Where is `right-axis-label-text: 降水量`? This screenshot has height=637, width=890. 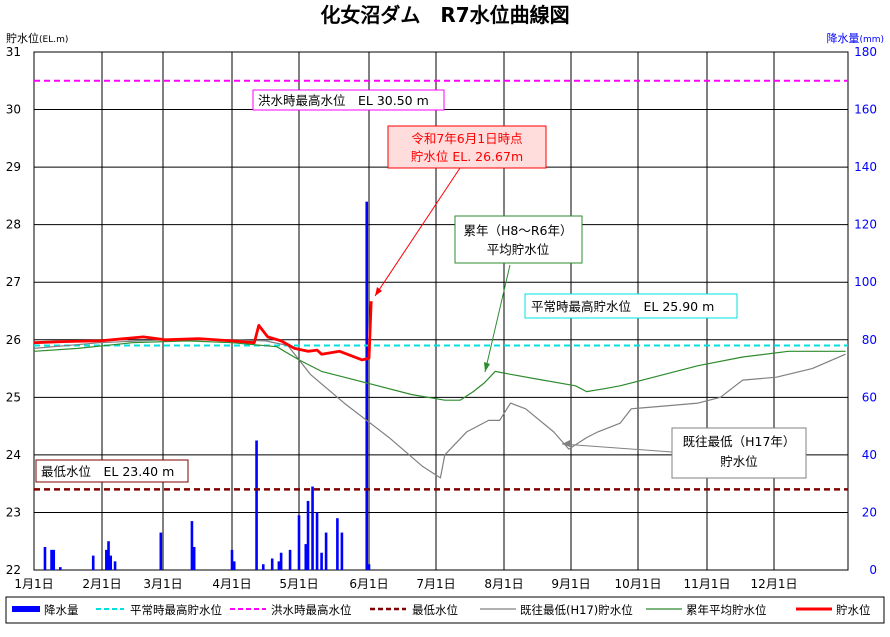
right-axis-label-text: 降水量 is located at coordinates (842, 38).